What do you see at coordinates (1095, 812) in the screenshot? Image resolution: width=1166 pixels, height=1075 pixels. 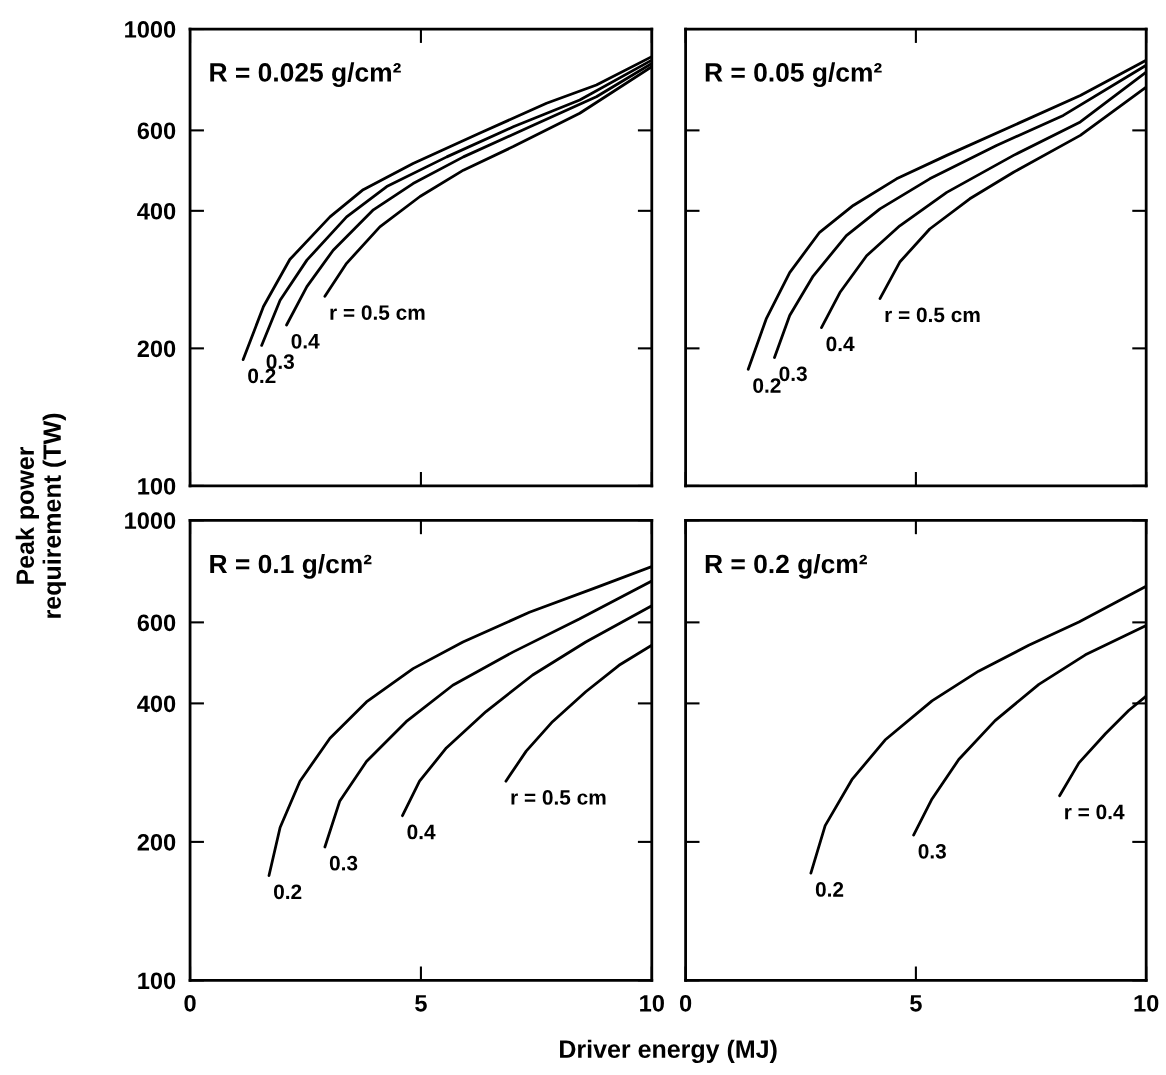 I see `series-label: r = 0.4` at bounding box center [1095, 812].